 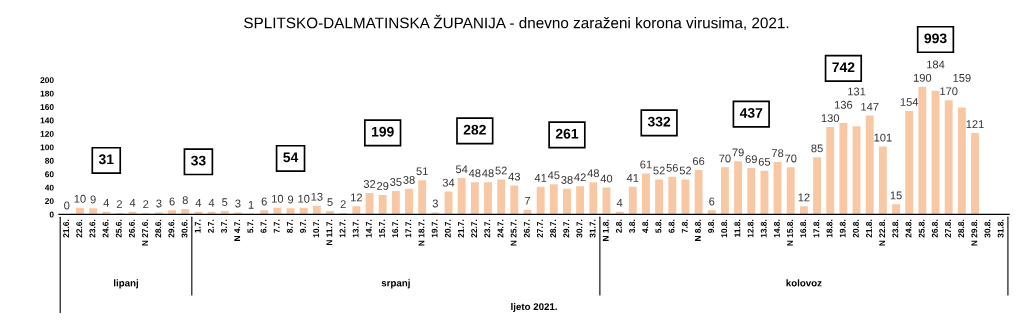 What do you see at coordinates (92, 228) in the screenshot?
I see `x-tick-label: 23.6.` at bounding box center [92, 228].